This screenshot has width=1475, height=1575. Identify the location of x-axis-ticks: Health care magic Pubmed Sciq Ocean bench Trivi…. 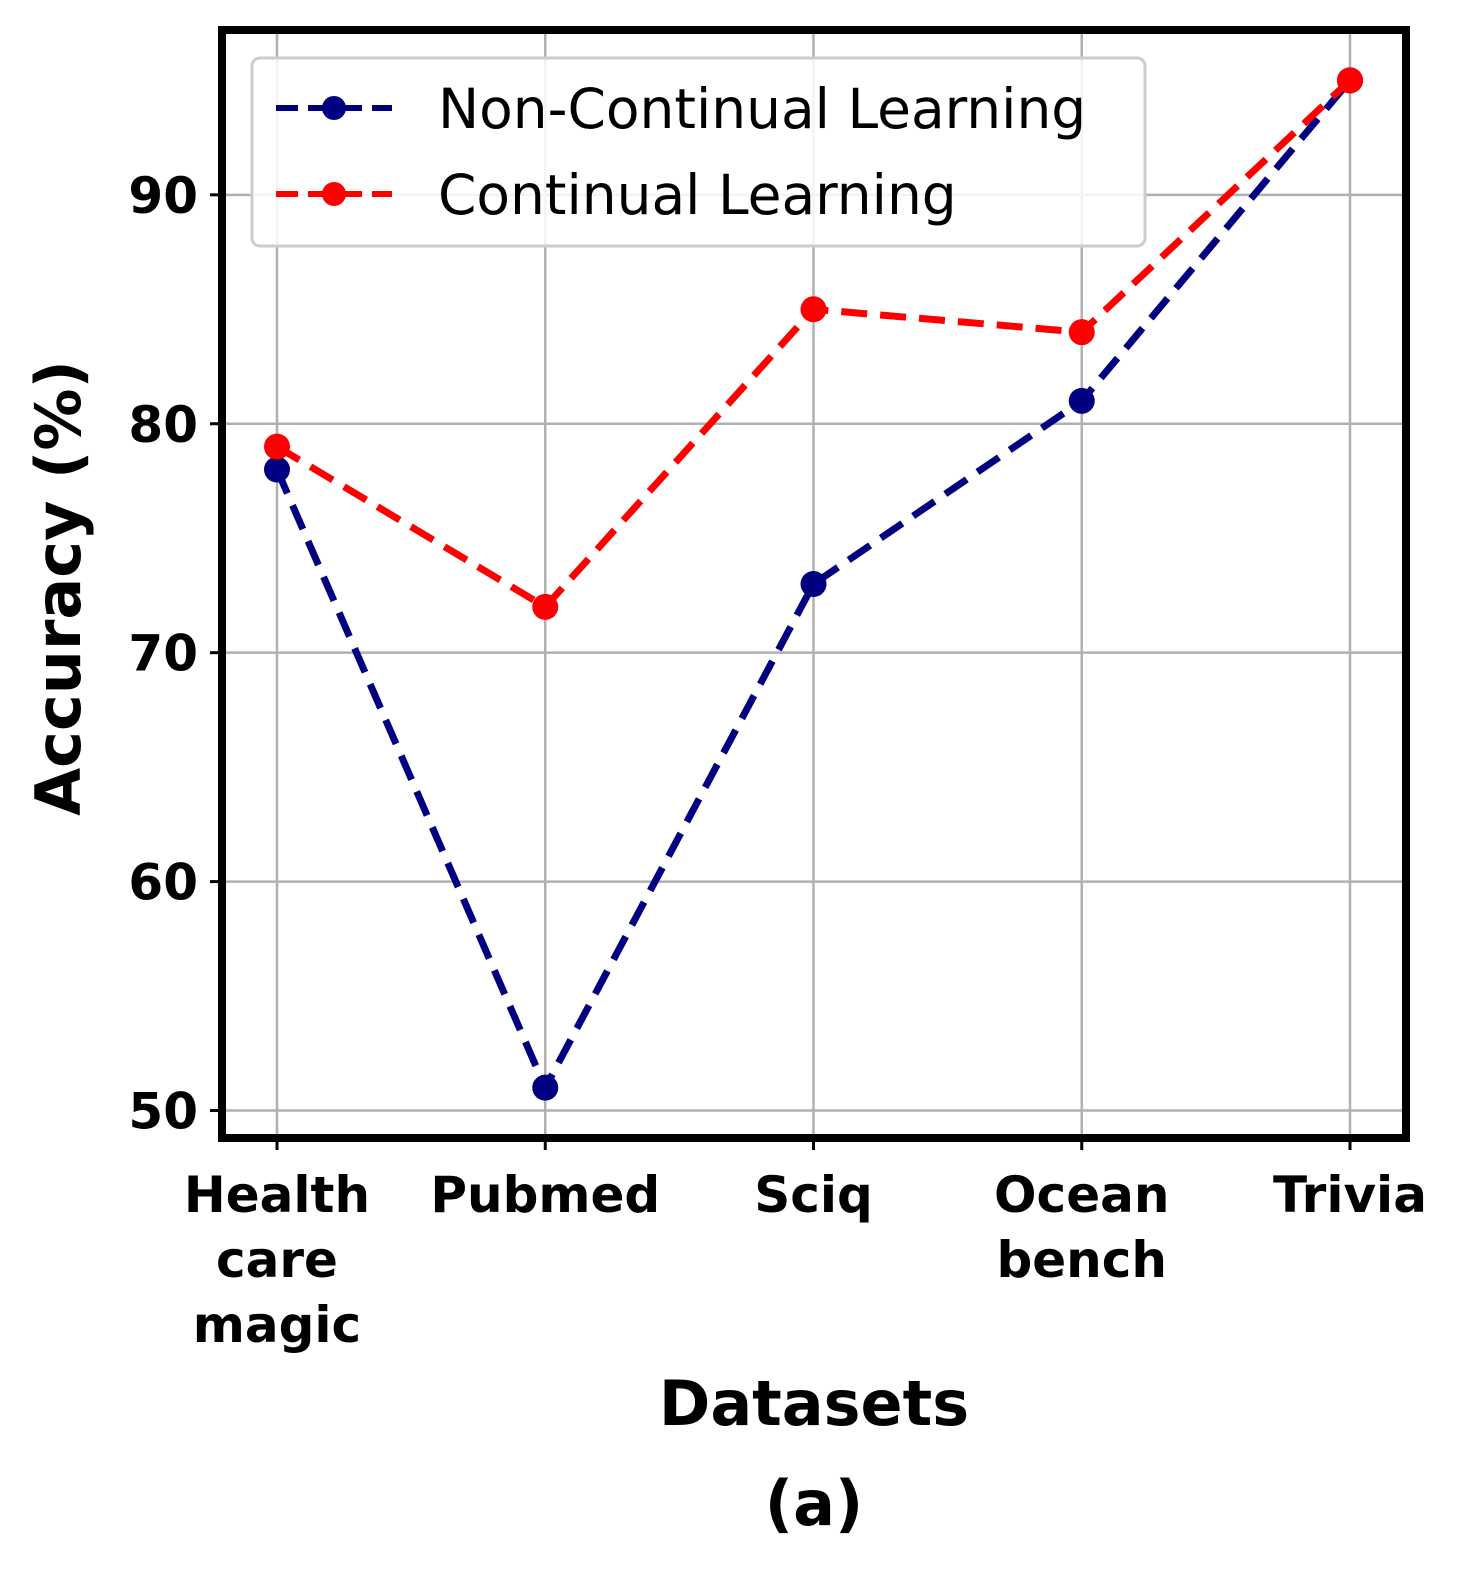
(805, 1246).